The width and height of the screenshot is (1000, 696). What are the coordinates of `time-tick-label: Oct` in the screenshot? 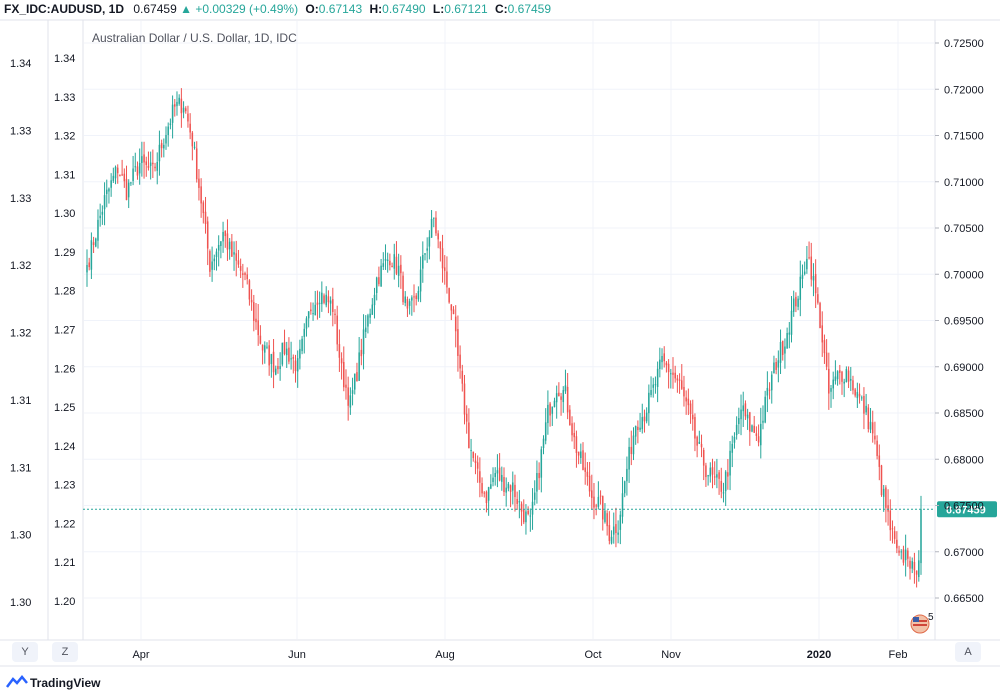 It's located at (592, 655).